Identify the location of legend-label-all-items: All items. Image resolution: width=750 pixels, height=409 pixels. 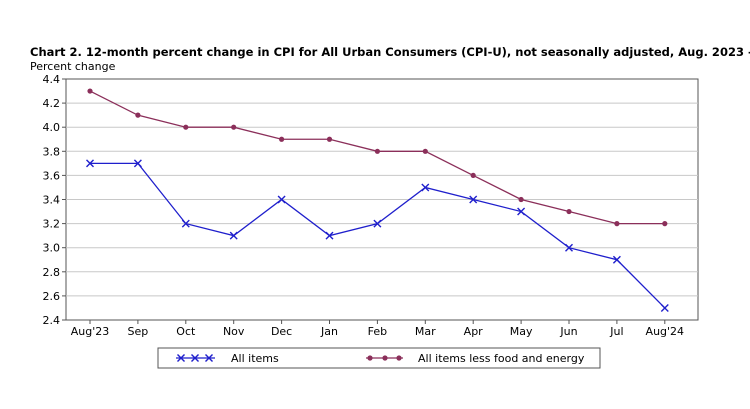
(255, 358).